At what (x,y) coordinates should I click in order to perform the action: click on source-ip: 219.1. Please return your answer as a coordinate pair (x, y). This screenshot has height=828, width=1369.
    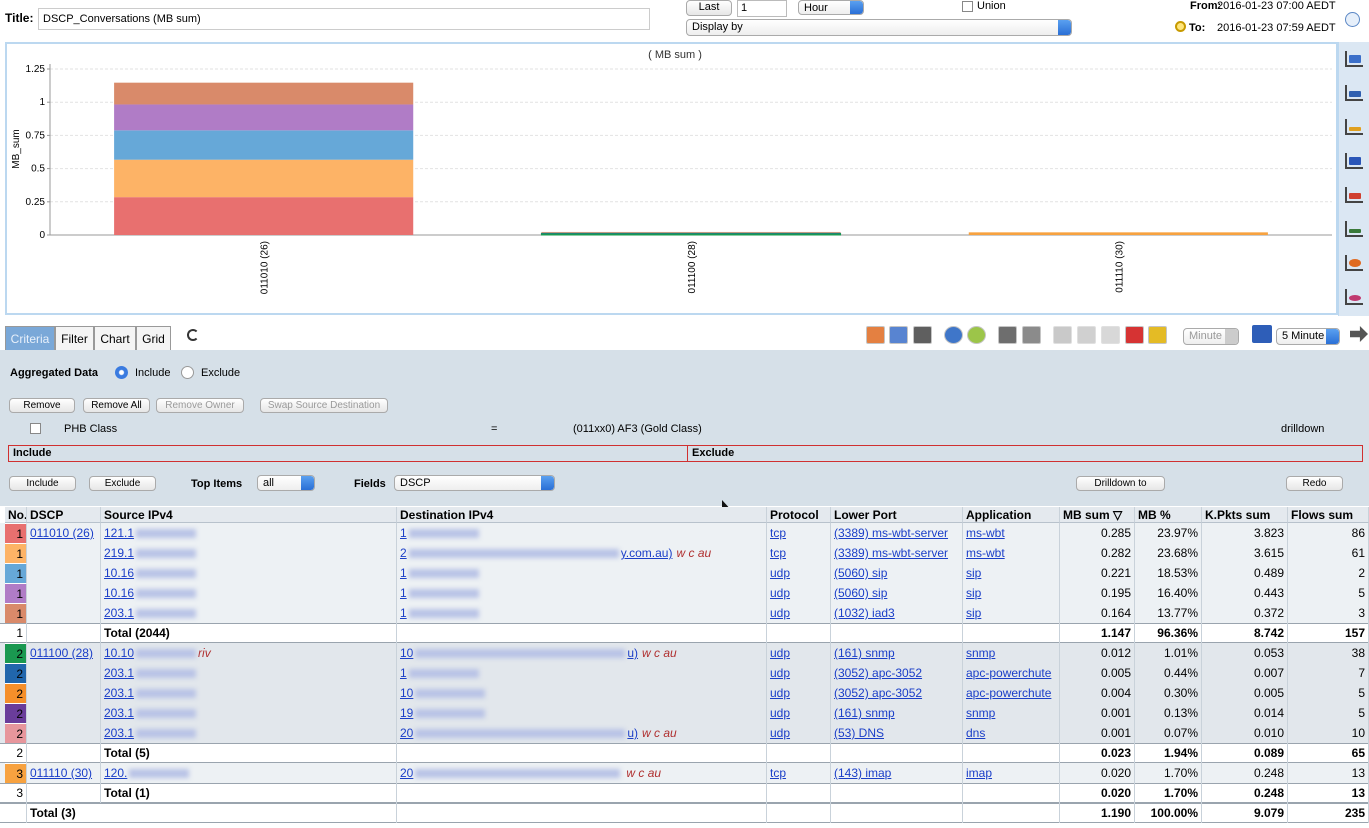
    Looking at the image, I should click on (119, 553).